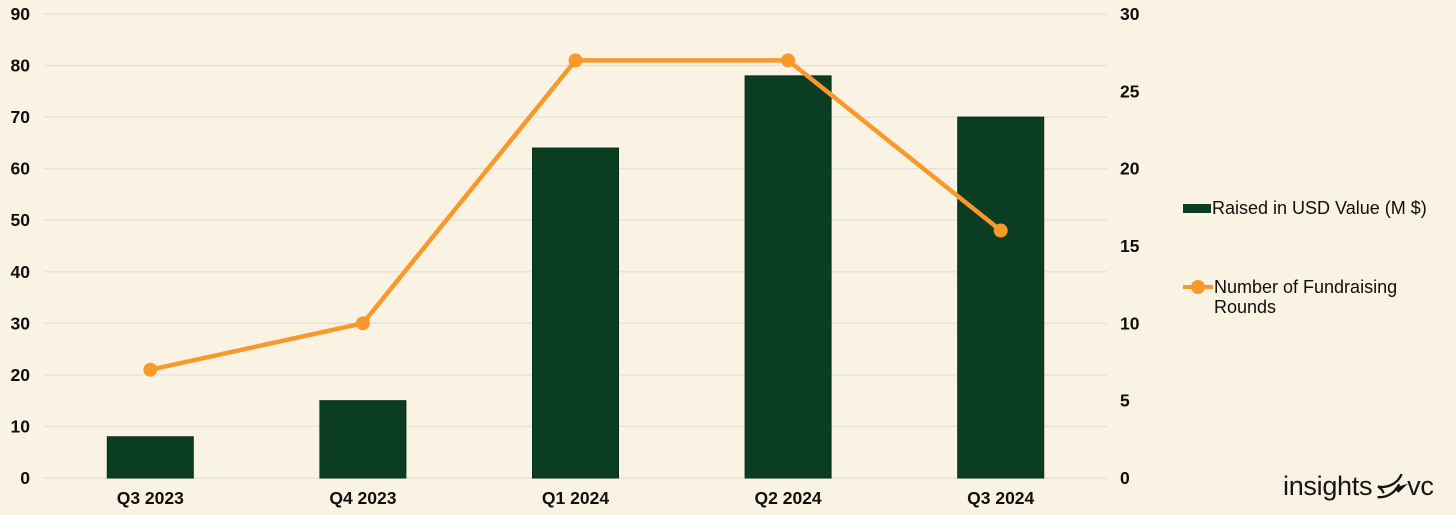 This screenshot has width=1456, height=515. I want to click on line-marker-dot, so click(1198, 287).